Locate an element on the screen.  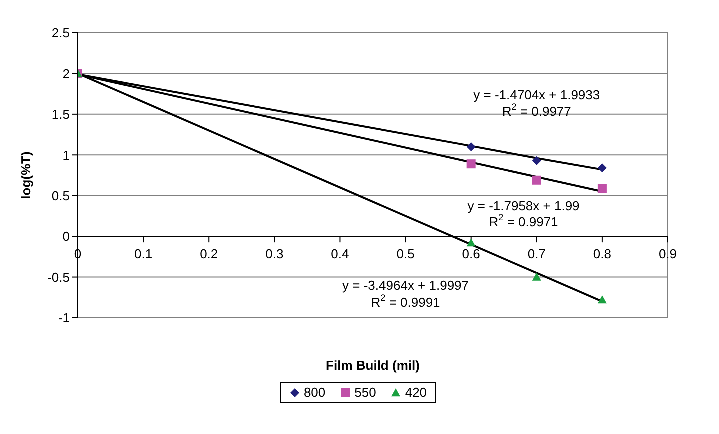
x-tick-label: 0.5 is located at coordinates (405, 254).